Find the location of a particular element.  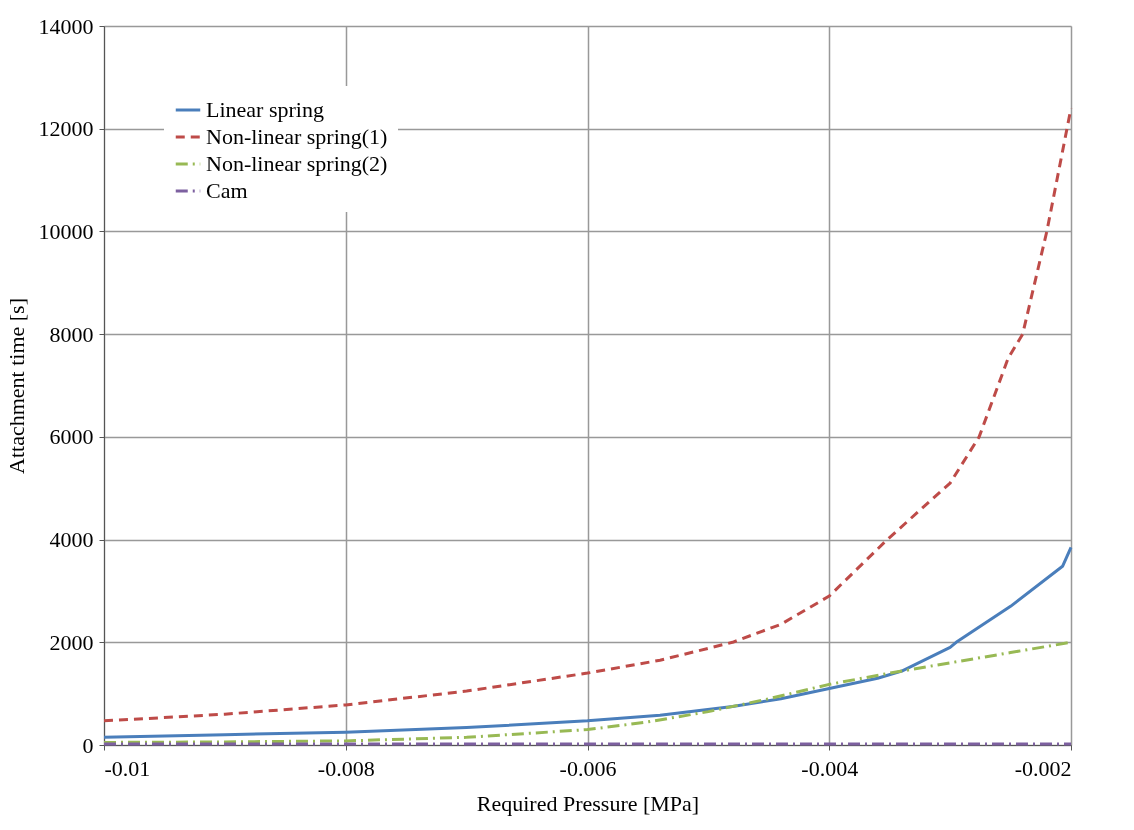

legend-label: Non-linear spring(1) is located at coordinates (297, 136).